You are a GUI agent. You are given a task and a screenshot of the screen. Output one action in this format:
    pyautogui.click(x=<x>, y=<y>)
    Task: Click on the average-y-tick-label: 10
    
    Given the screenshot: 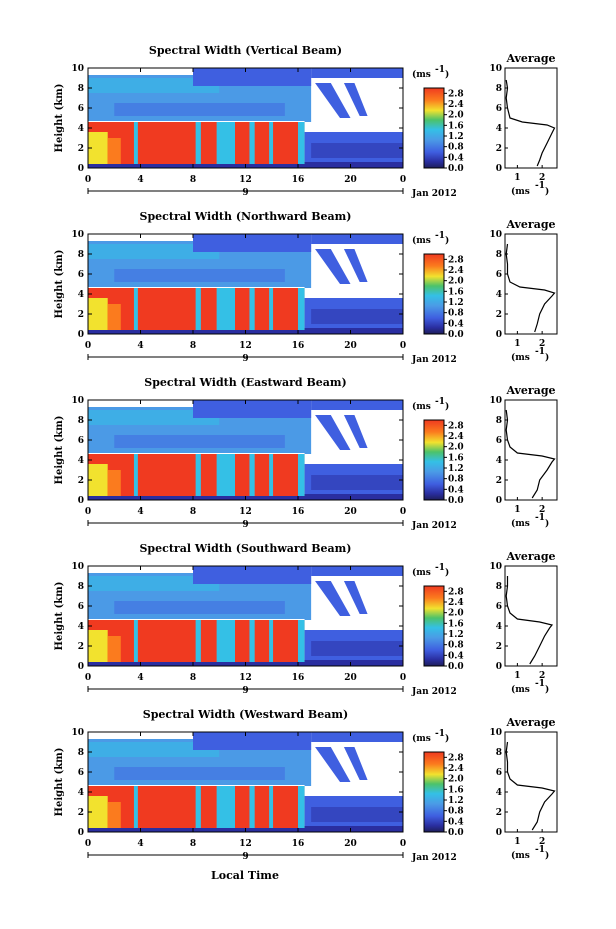 What is the action you would take?
    pyautogui.click(x=495, y=235)
    